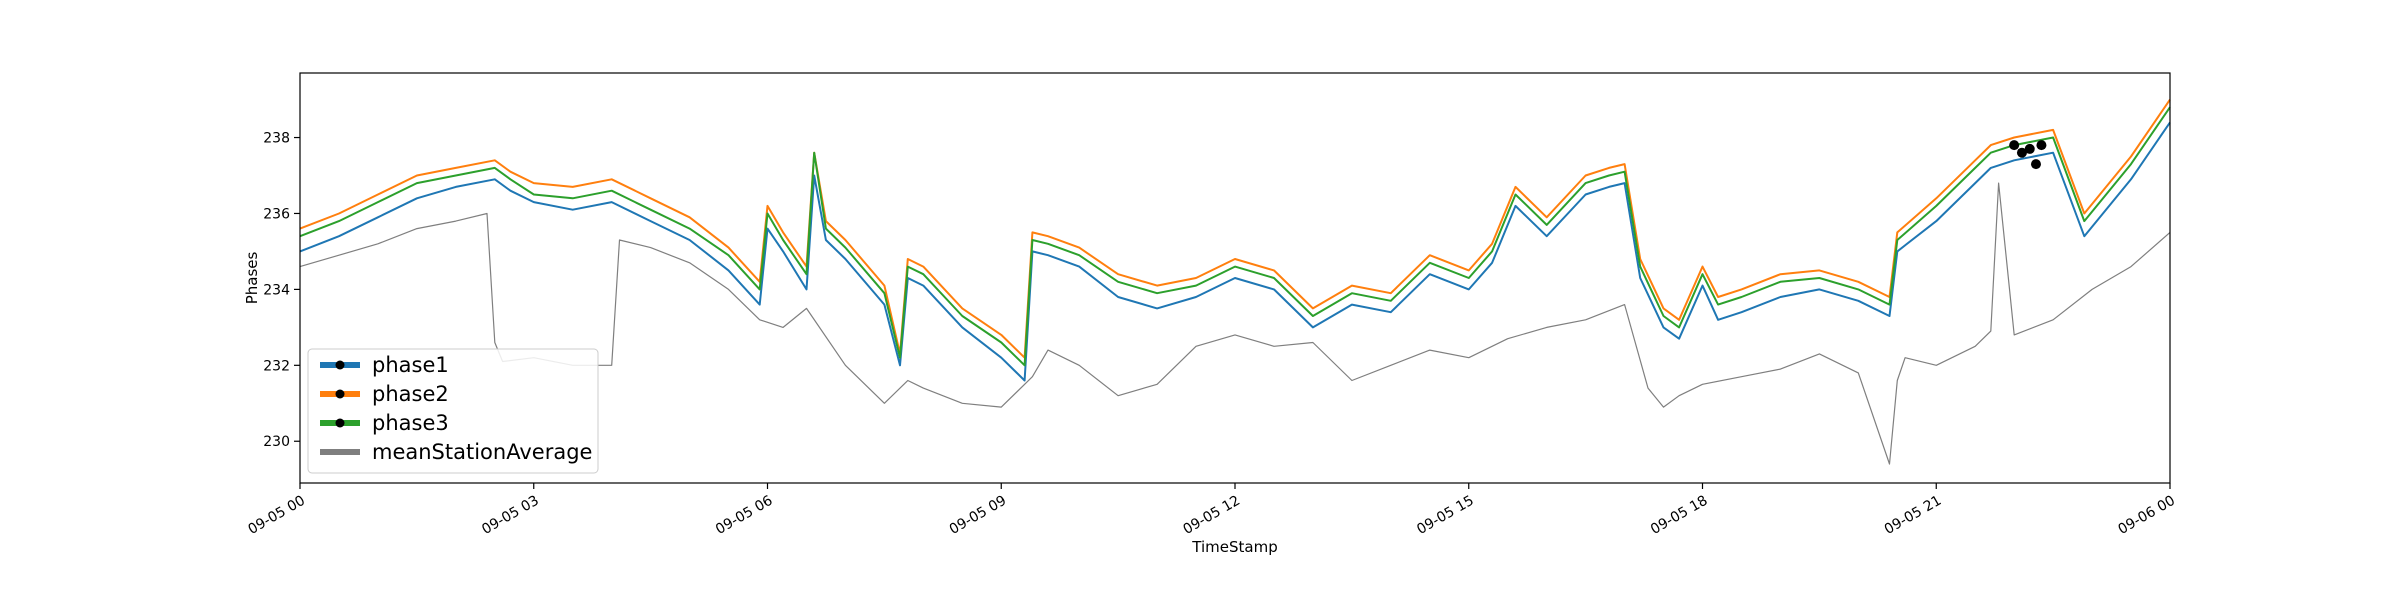 Image resolution: width=2400 pixels, height=600 pixels. Describe the element at coordinates (276, 290) in the screenshot. I see `y-tick-label: 234` at that location.